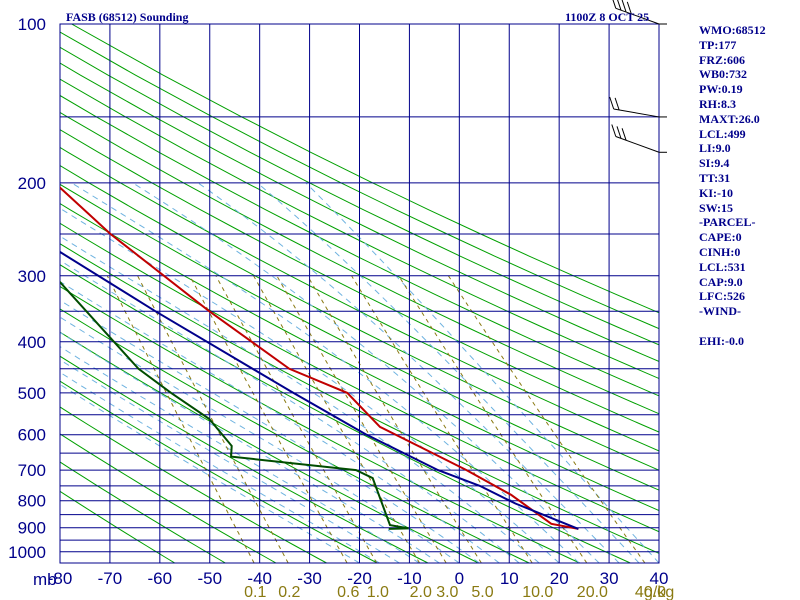 The width and height of the screenshot is (800, 600). Describe the element at coordinates (210, 578) in the screenshot. I see `temperature-tick-label: -50` at that location.